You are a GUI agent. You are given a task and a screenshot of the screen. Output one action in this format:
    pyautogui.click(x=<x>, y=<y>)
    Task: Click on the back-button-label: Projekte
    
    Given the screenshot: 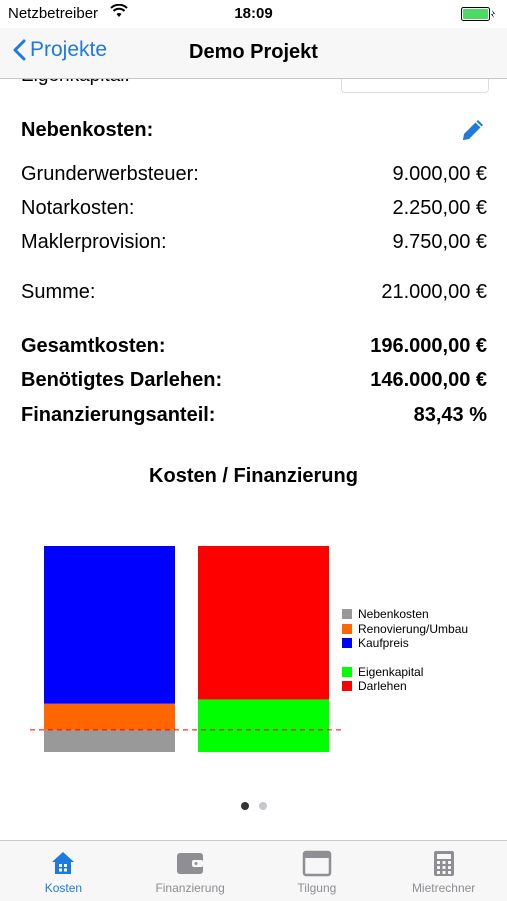 What is the action you would take?
    pyautogui.click(x=69, y=49)
    